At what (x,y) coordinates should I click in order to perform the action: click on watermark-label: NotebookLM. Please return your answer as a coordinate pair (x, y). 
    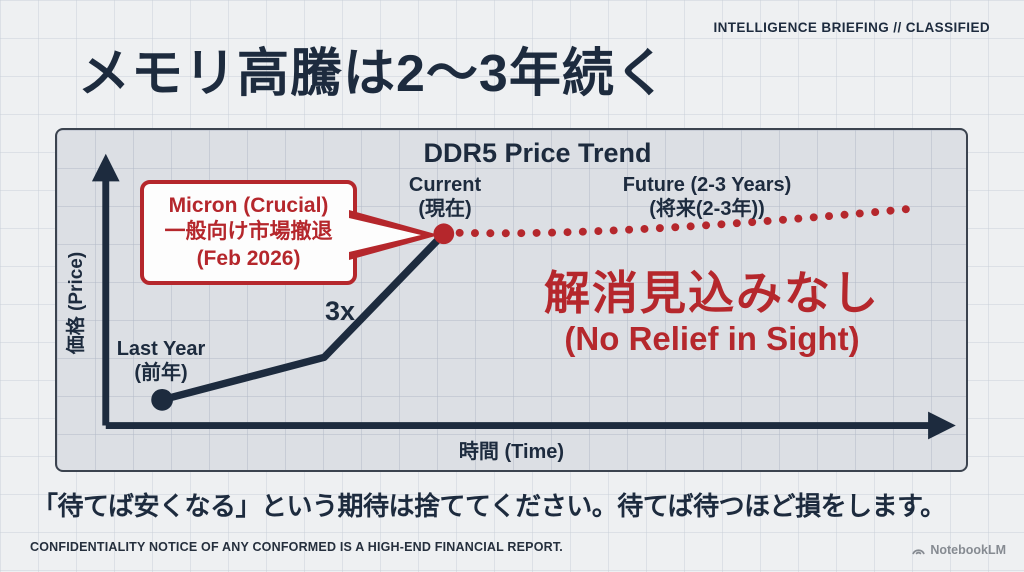
    Looking at the image, I should click on (968, 550).